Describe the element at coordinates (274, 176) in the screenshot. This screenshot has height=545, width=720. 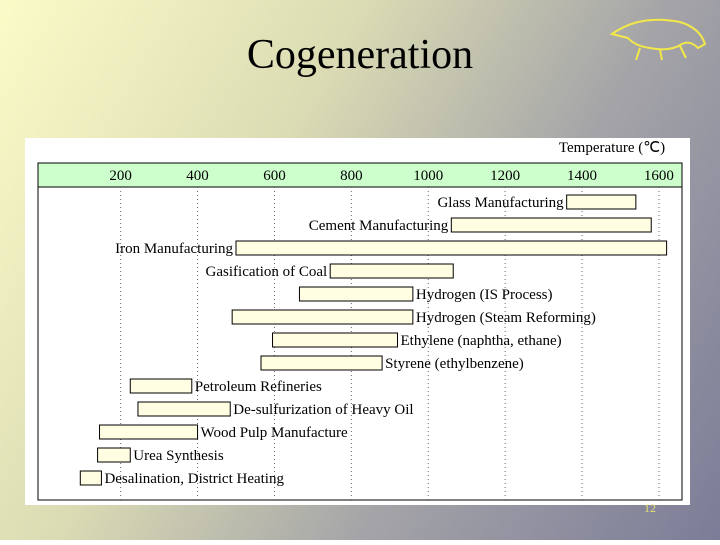
I see `x-tick-label: 600` at that location.